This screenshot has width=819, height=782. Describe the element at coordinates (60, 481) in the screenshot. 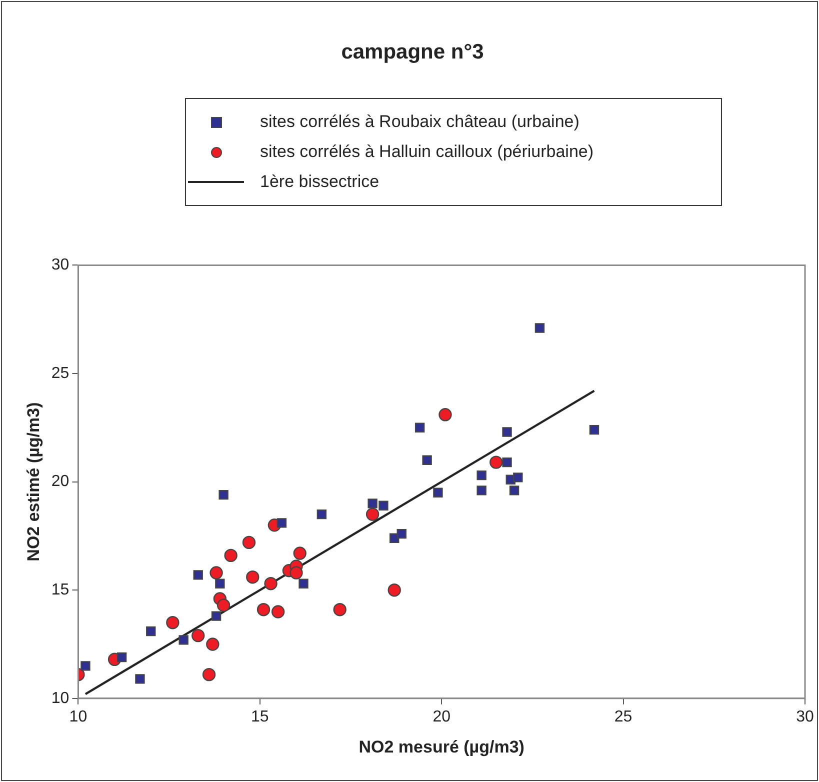

I see `y-tick-label: 20` at that location.